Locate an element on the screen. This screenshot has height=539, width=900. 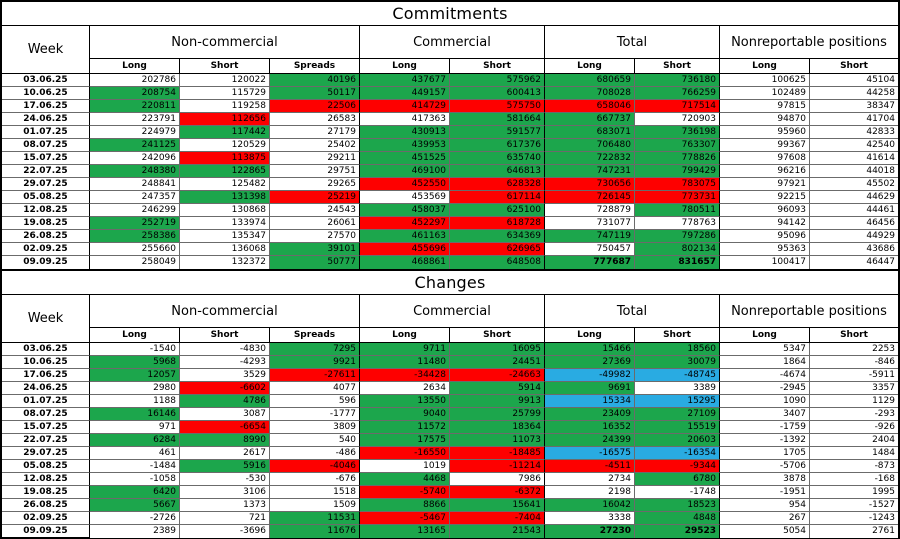
value-cell: 2389 is located at coordinates (135, 531).